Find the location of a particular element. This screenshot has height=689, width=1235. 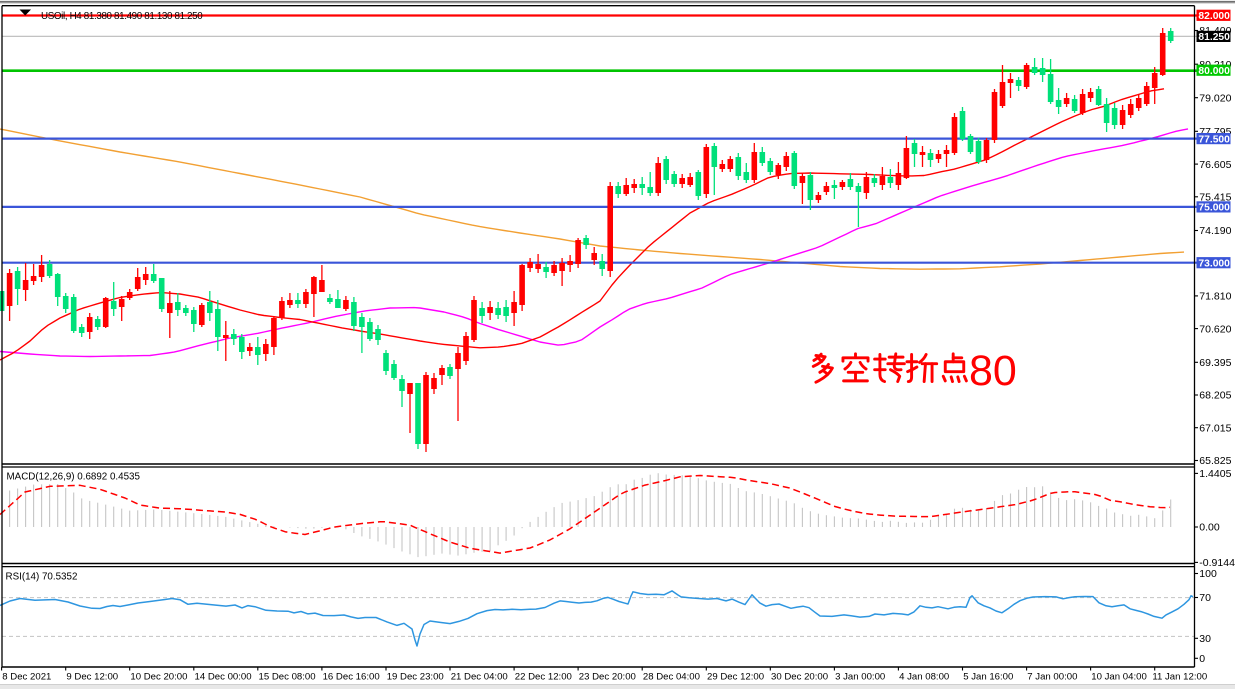

svg-text: 16 Dec 16:00 is located at coordinates (351, 676).